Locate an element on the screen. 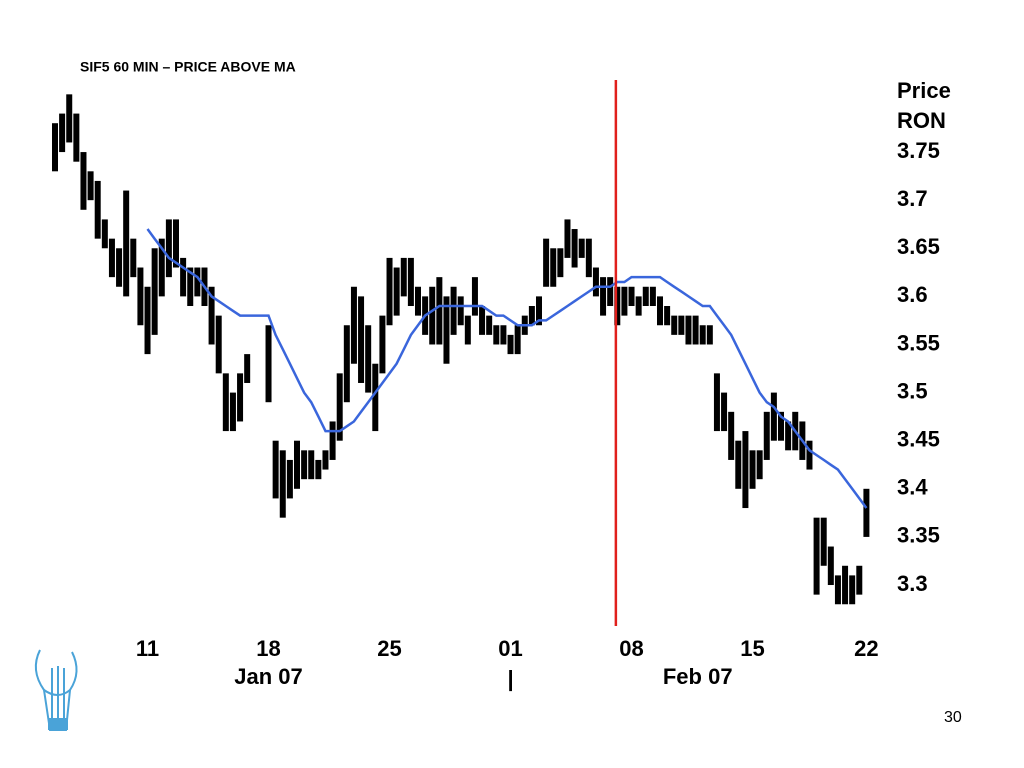  page-number: 30 is located at coordinates (953, 717).